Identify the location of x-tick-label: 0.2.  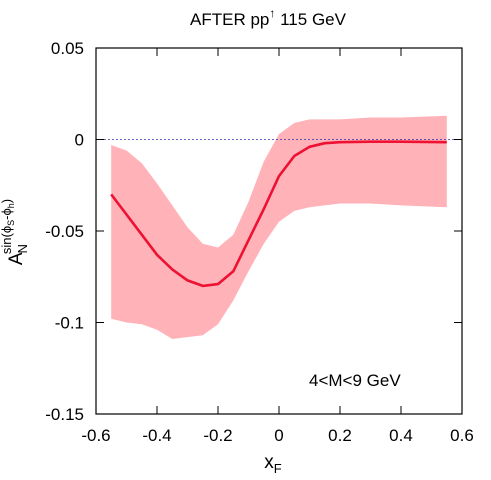
(340, 435).